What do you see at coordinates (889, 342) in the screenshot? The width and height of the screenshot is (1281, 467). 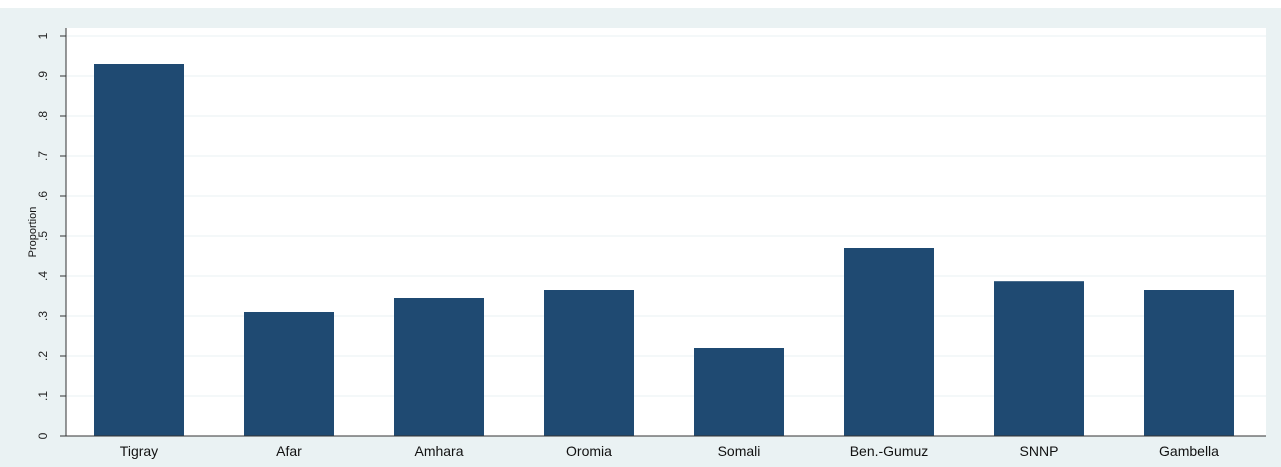 I see `bar-ben-gumuz` at bounding box center [889, 342].